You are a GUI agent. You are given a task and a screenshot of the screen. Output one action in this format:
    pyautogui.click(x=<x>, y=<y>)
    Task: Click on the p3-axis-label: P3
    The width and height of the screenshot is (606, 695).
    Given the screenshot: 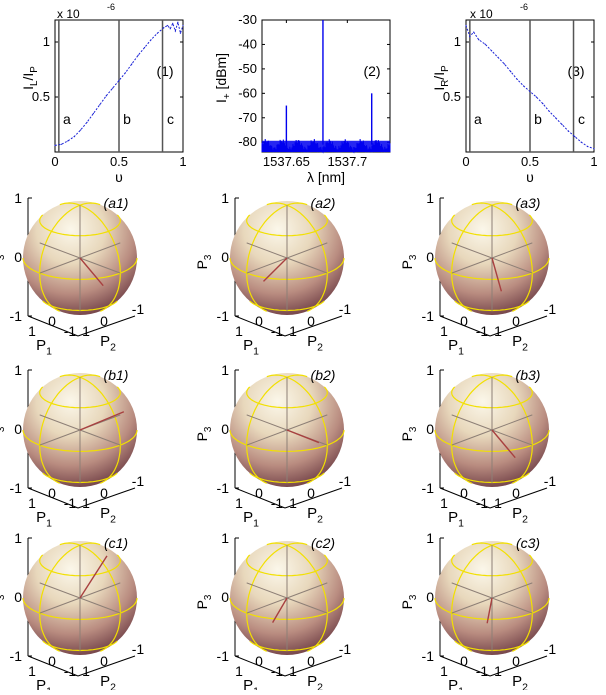 What is the action you would take?
    pyautogui.click(x=3, y=433)
    